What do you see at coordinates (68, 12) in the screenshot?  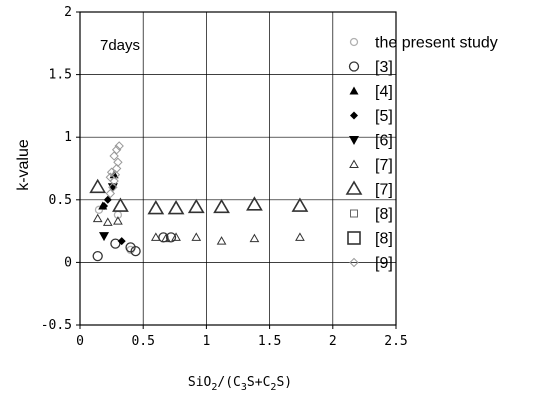 I see `y-tick-label: 2` at bounding box center [68, 12].